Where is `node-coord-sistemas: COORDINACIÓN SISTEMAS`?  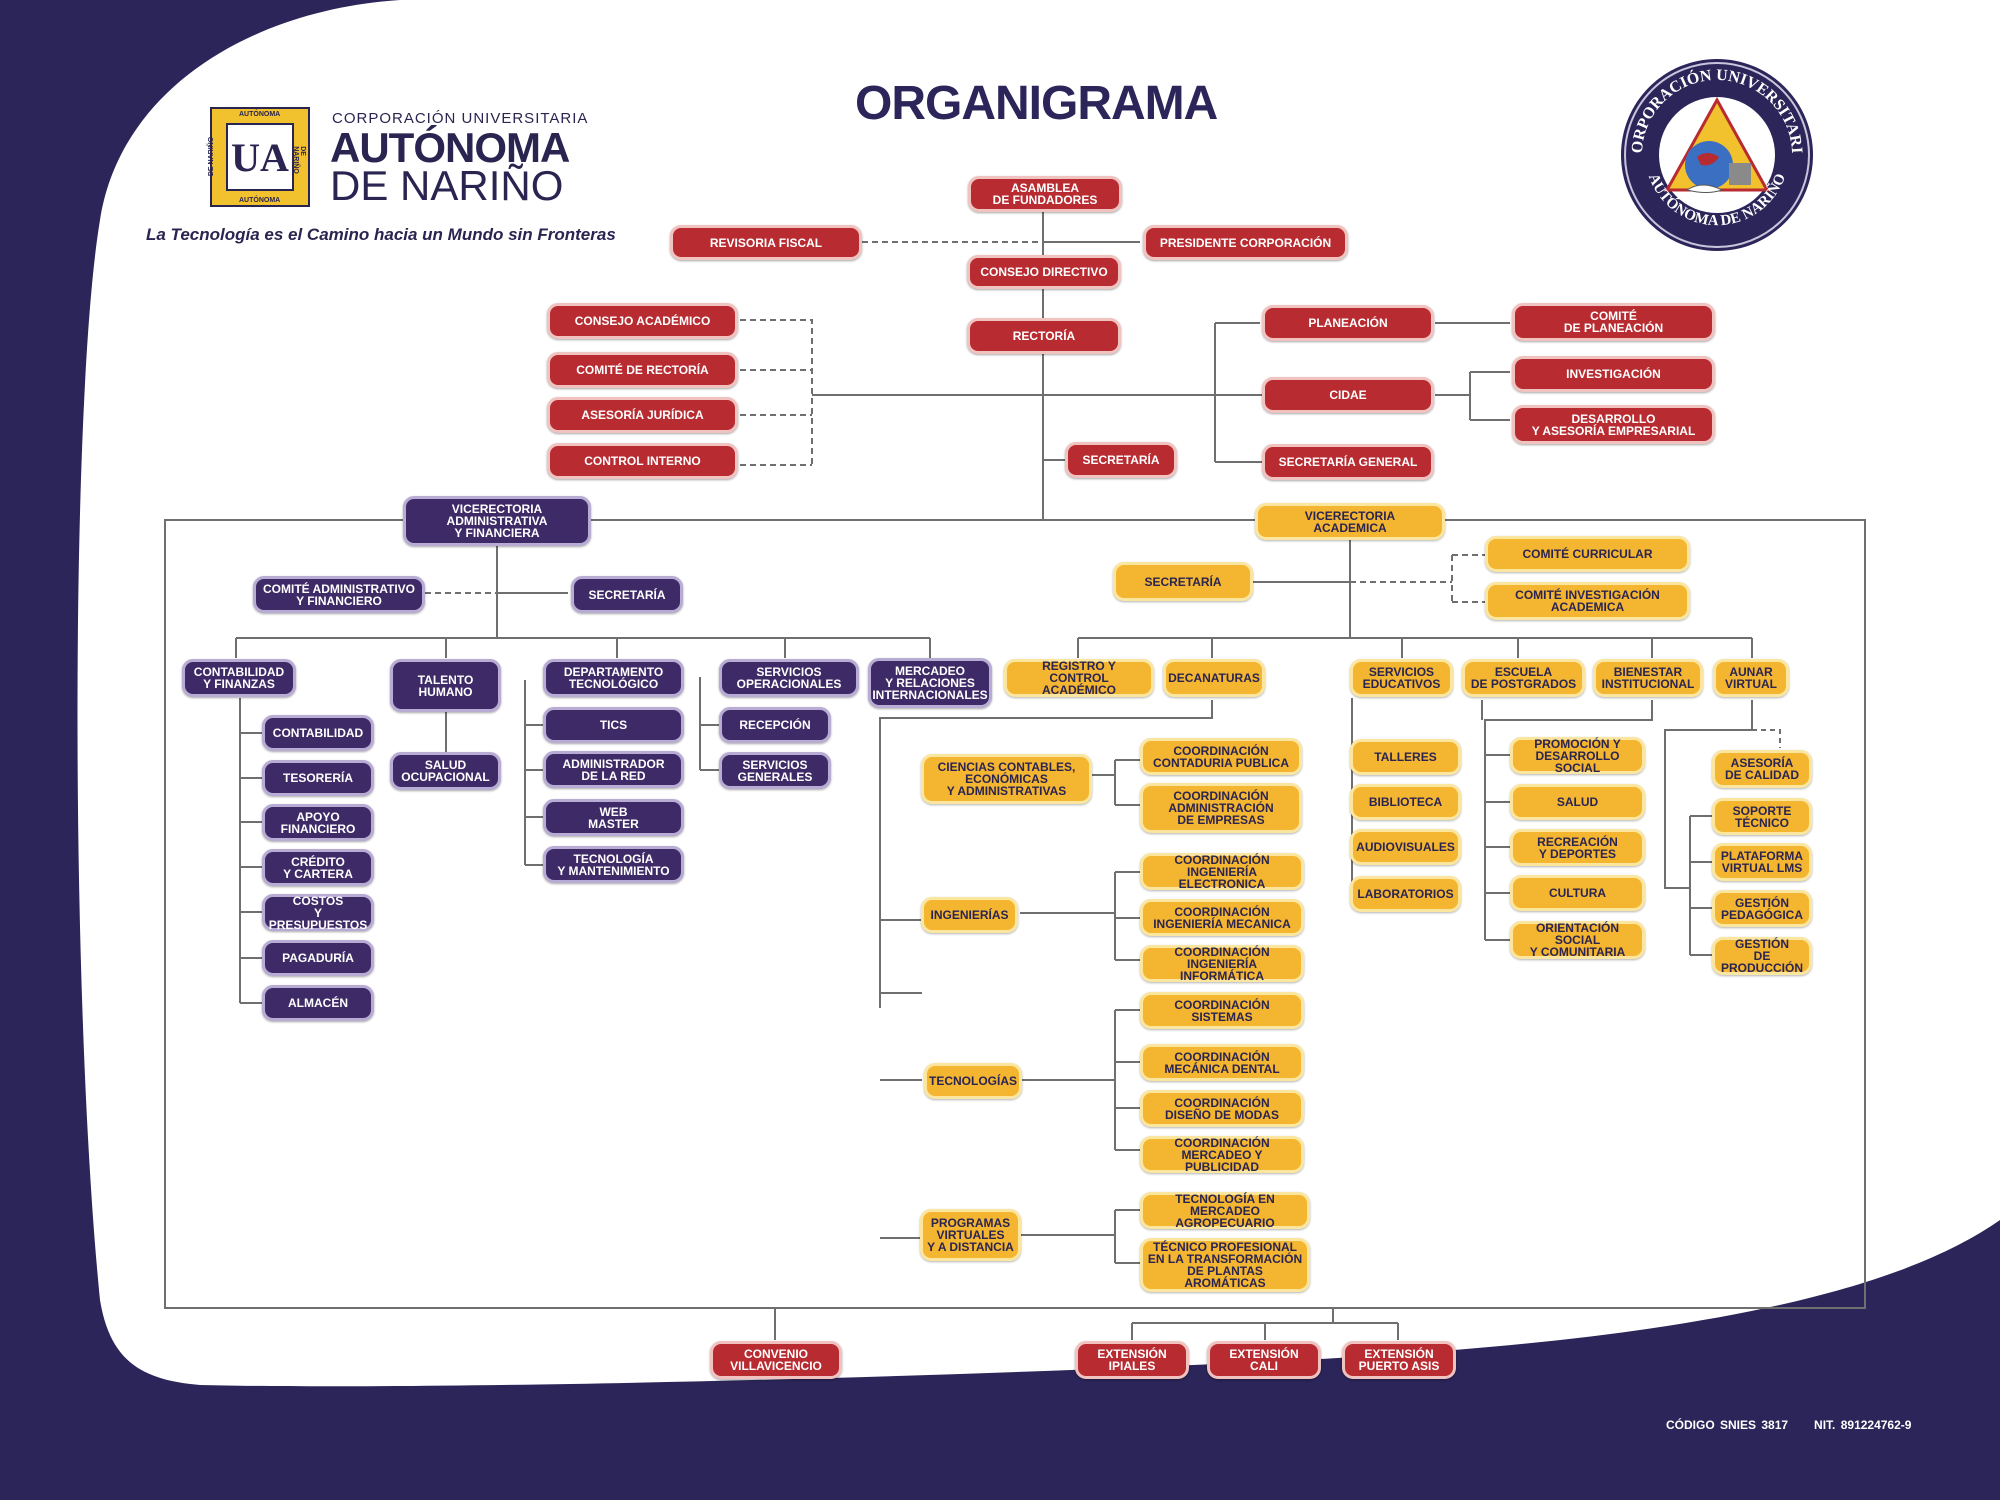 node-coord-sistemas: COORDINACIÓN SISTEMAS is located at coordinates (1222, 1010).